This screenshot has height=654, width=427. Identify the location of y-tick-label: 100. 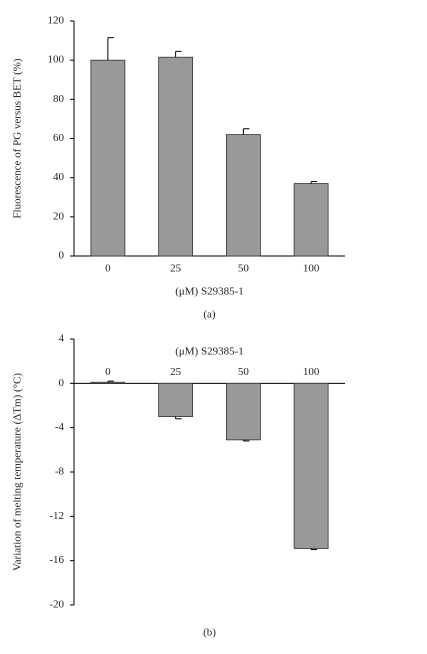
(56, 60).